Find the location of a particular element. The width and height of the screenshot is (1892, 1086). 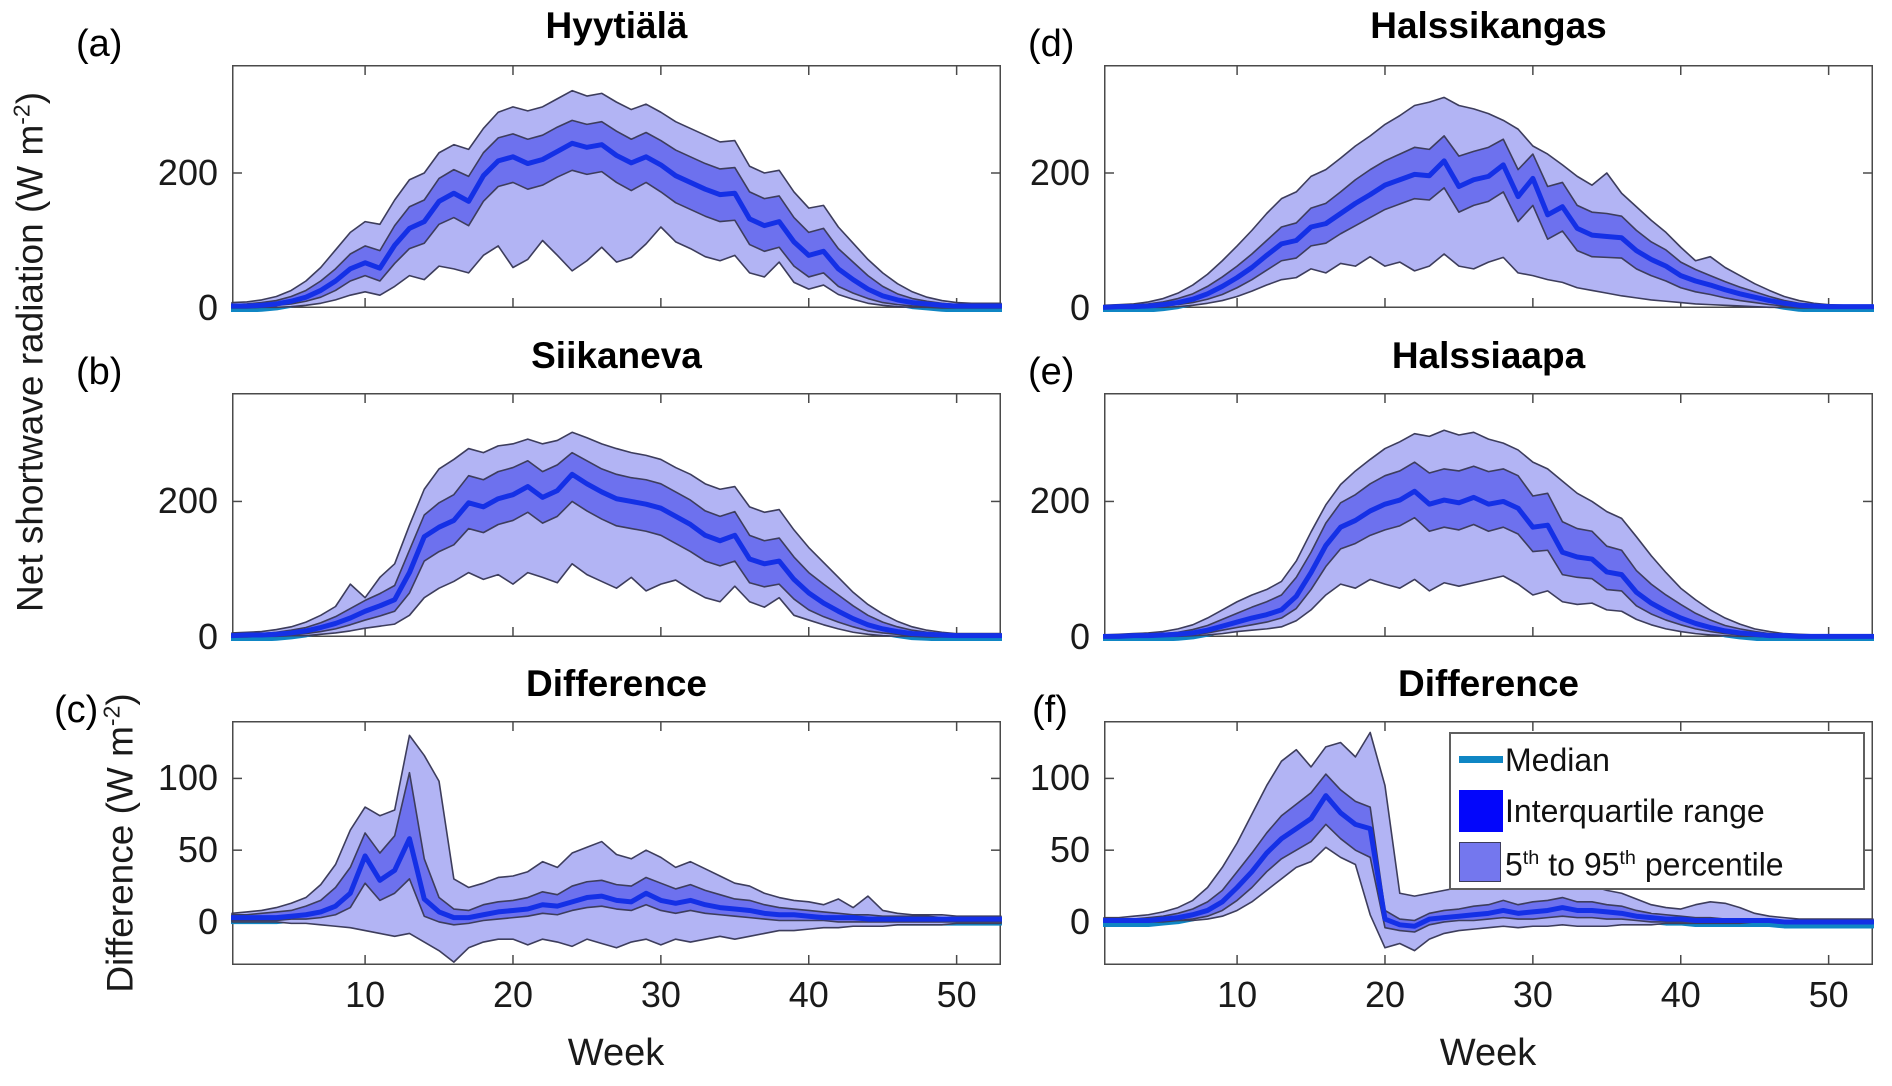

median-line-swatch is located at coordinates (1481, 759).